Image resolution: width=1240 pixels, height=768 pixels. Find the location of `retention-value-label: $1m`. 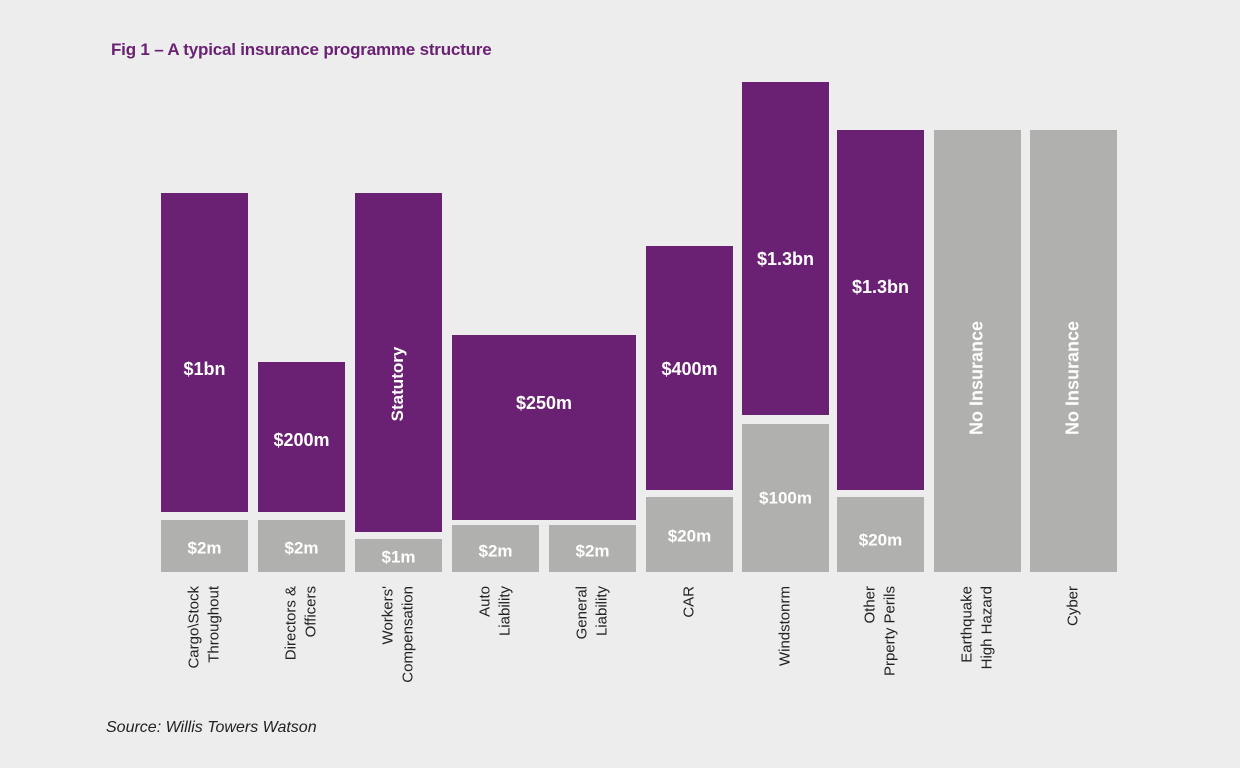

retention-value-label: $1m is located at coordinates (398, 556).